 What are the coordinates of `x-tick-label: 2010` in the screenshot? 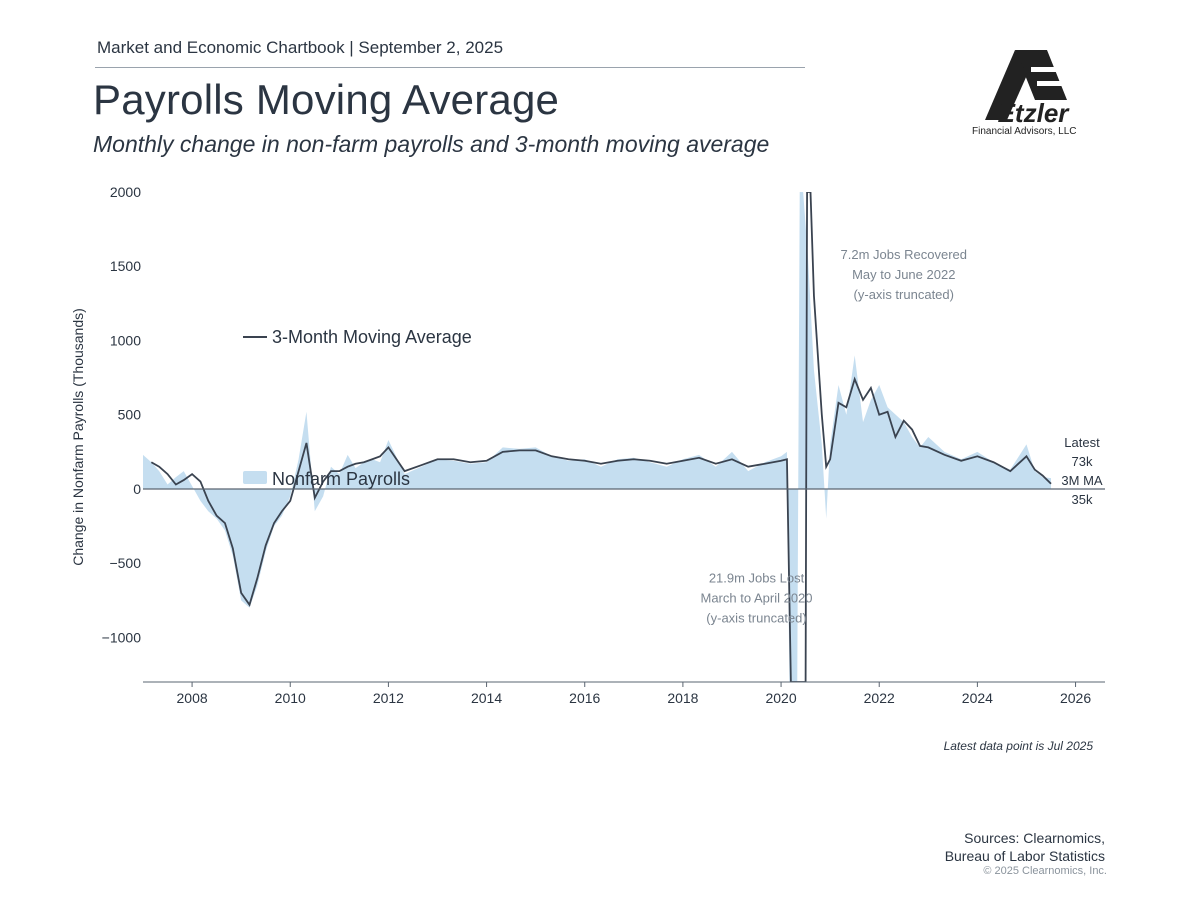 It's located at (290, 698).